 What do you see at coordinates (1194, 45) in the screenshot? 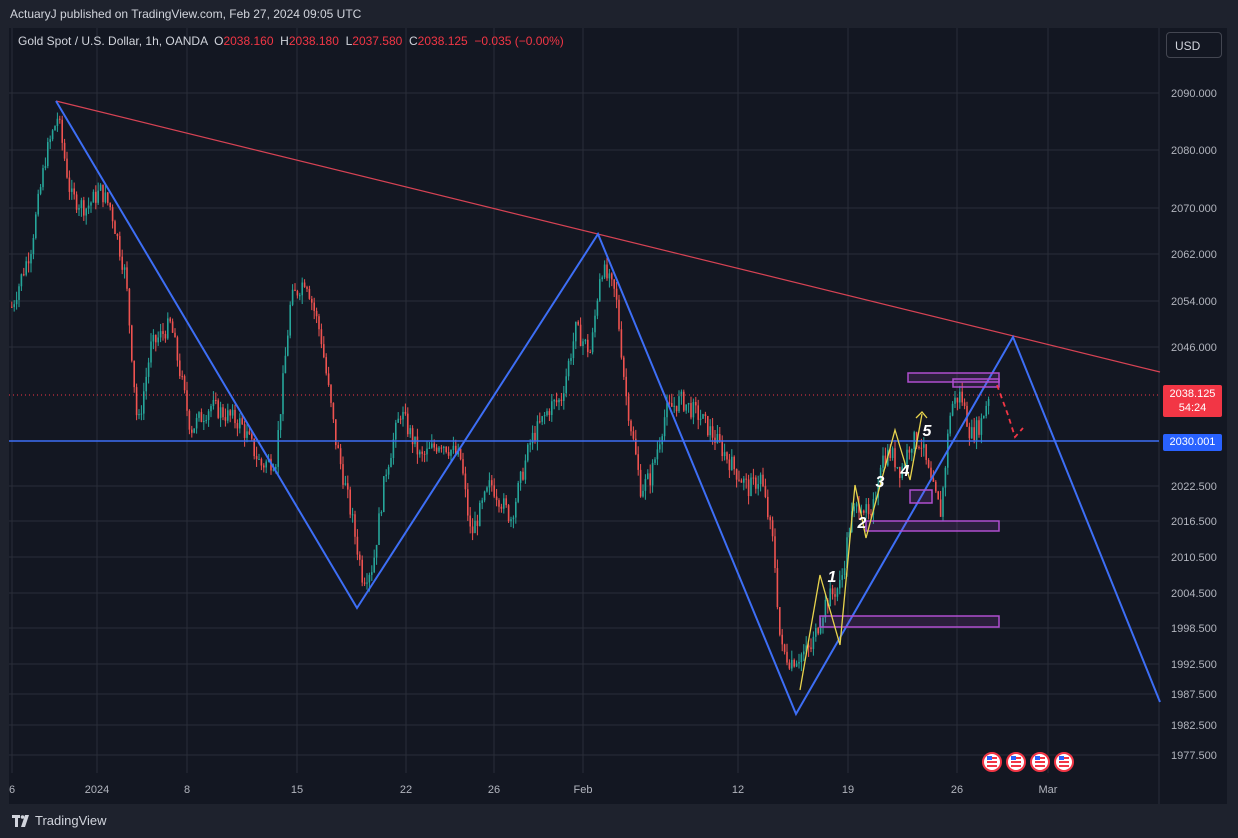
I see `currency-button: USD` at bounding box center [1194, 45].